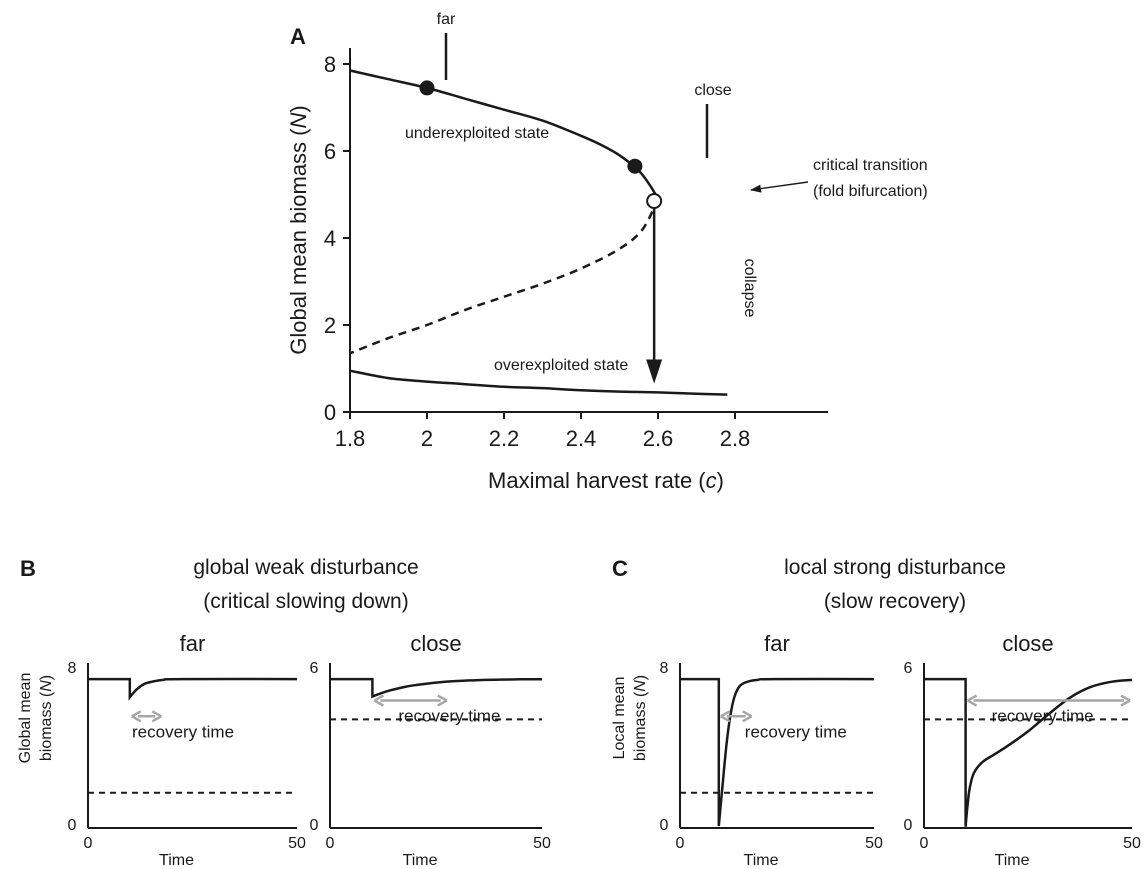 This screenshot has width=1144, height=869. What do you see at coordinates (337, 238) in the screenshot?
I see `panel-a-y-ticks: 0 2 4 6 8` at bounding box center [337, 238].